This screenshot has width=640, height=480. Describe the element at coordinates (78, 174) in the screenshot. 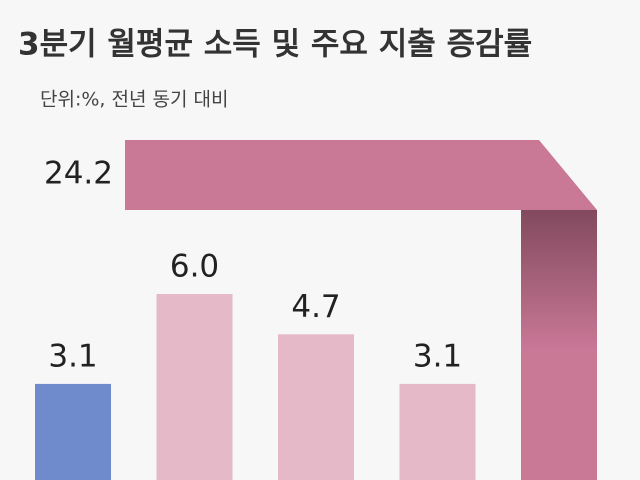

I see `value-label: 24.2` at that location.